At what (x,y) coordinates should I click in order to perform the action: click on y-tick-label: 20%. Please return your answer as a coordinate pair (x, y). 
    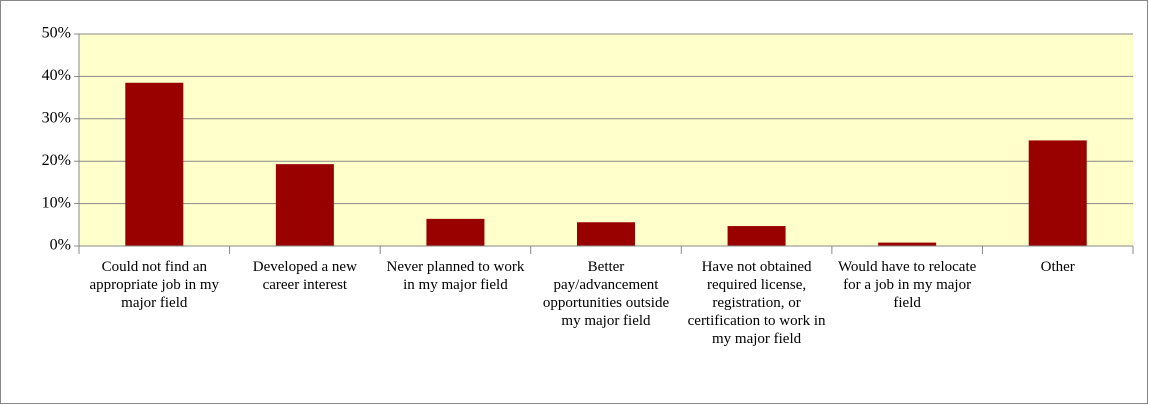
    Looking at the image, I should click on (56, 160).